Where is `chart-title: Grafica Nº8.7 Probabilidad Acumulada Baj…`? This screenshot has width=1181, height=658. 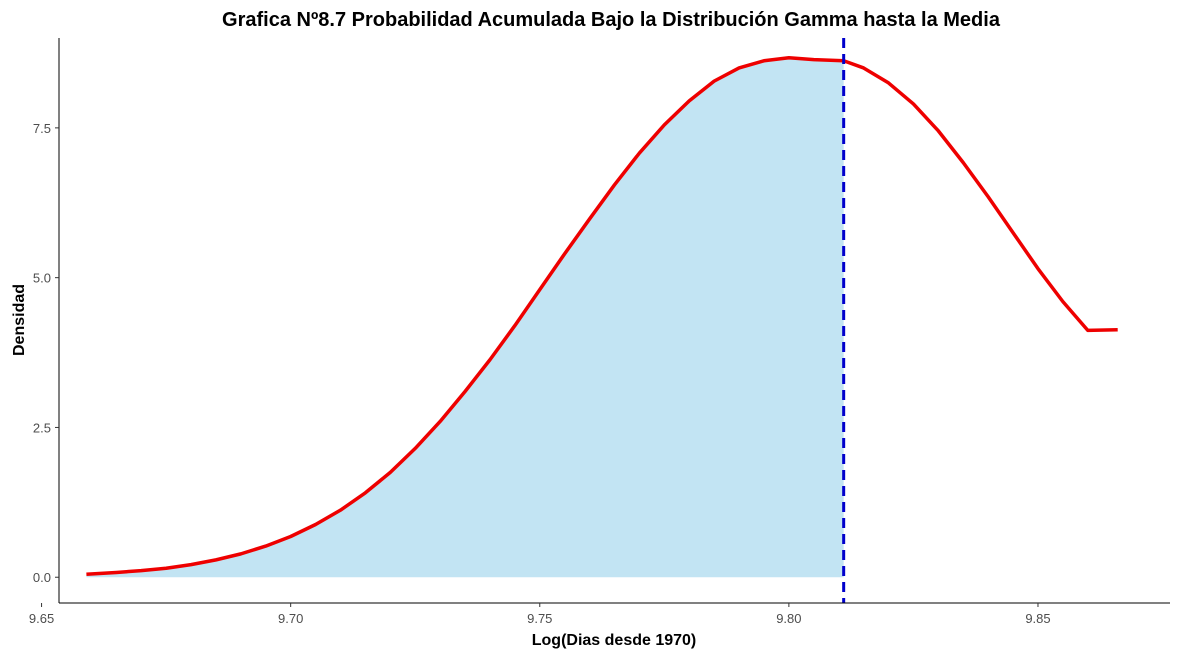
chart-title: Grafica Nº8.7 Probabilidad Acumulada Baj… is located at coordinates (611, 20).